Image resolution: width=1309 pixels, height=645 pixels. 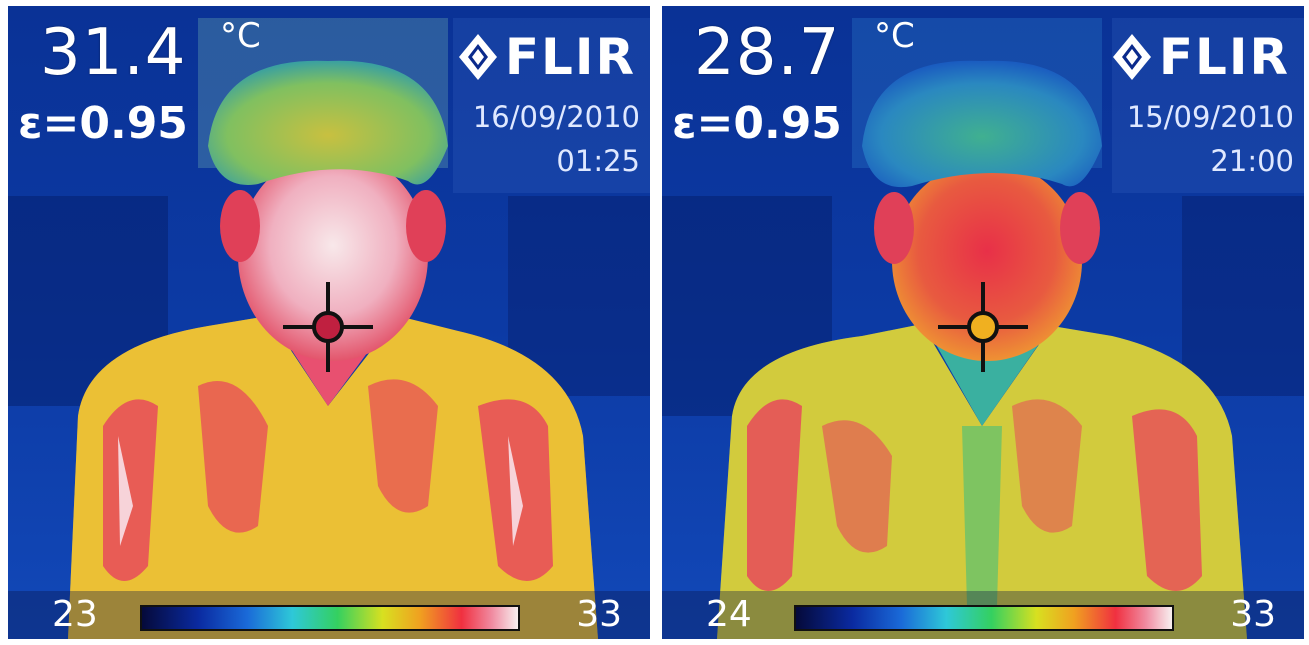 I want to click on crosshair-right, so click(x=983, y=327).